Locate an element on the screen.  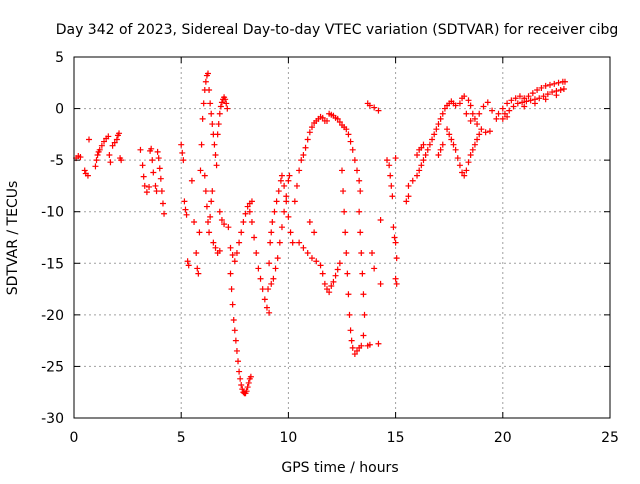
series-flat-11to12h is located at coordinates (319, 257).